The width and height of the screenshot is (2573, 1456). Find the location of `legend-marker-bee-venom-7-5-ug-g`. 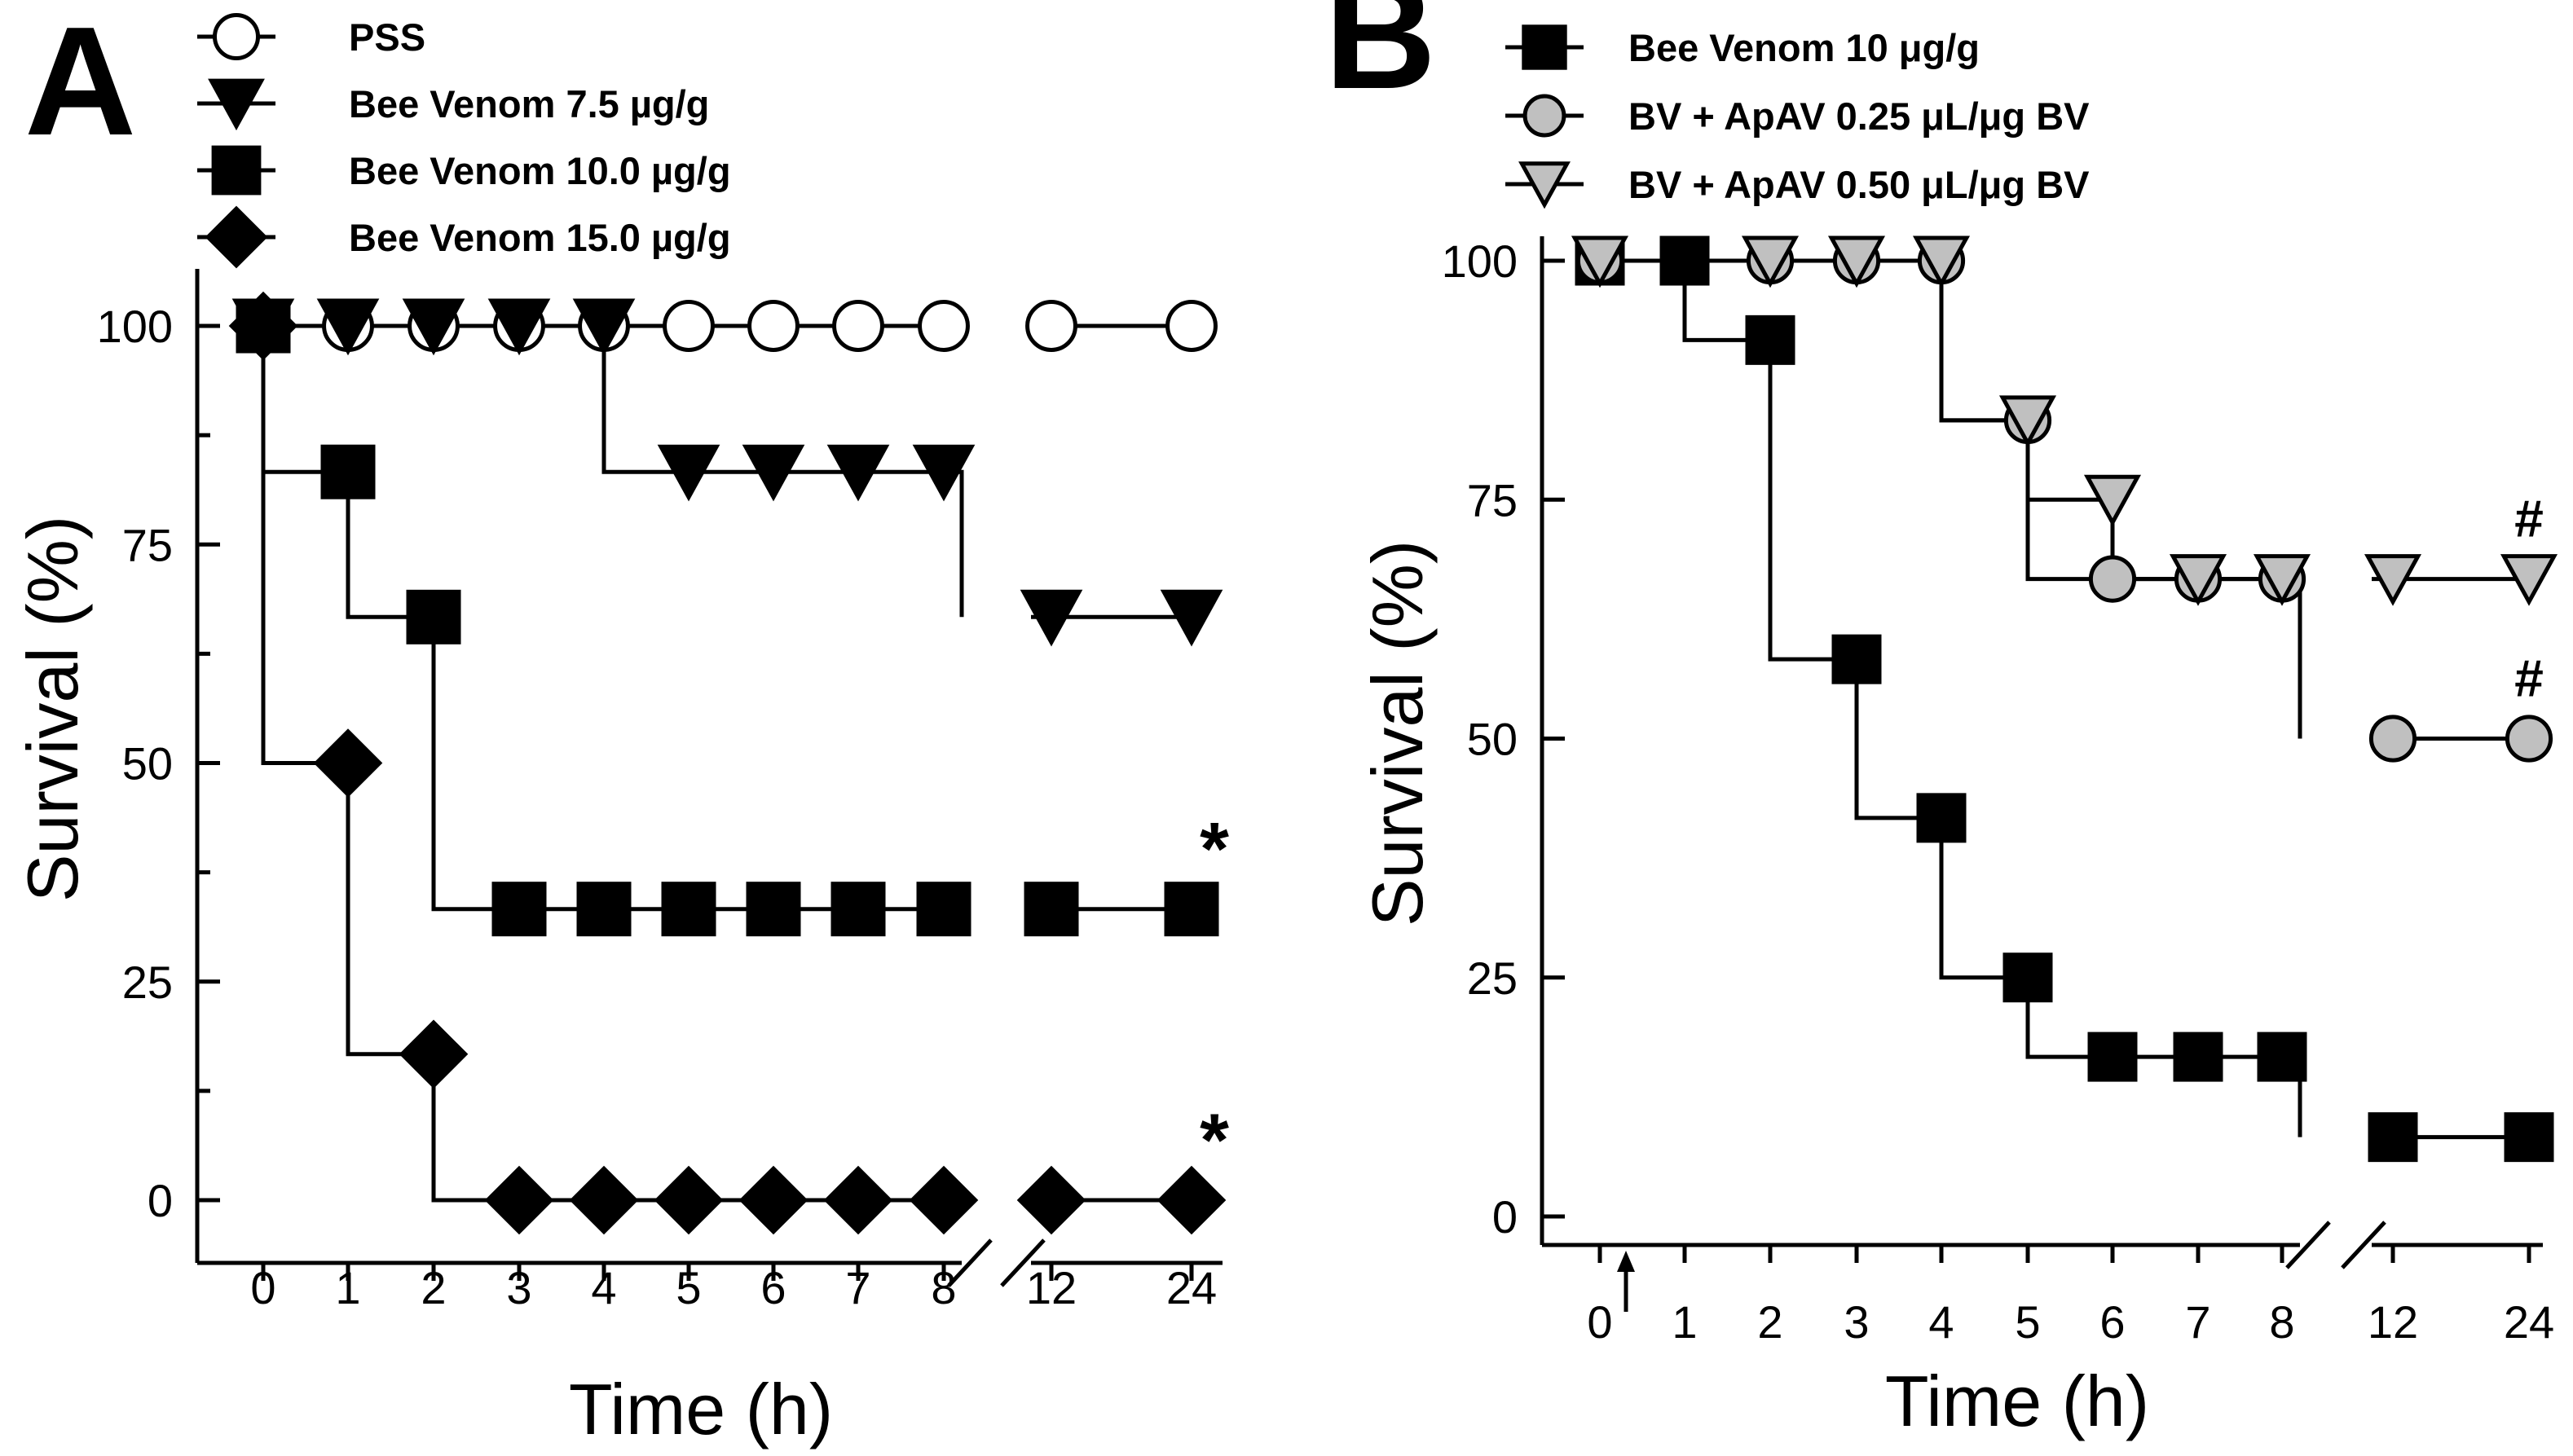

legend-marker-bee-venom-7-5-ug-g is located at coordinates (236, 105).